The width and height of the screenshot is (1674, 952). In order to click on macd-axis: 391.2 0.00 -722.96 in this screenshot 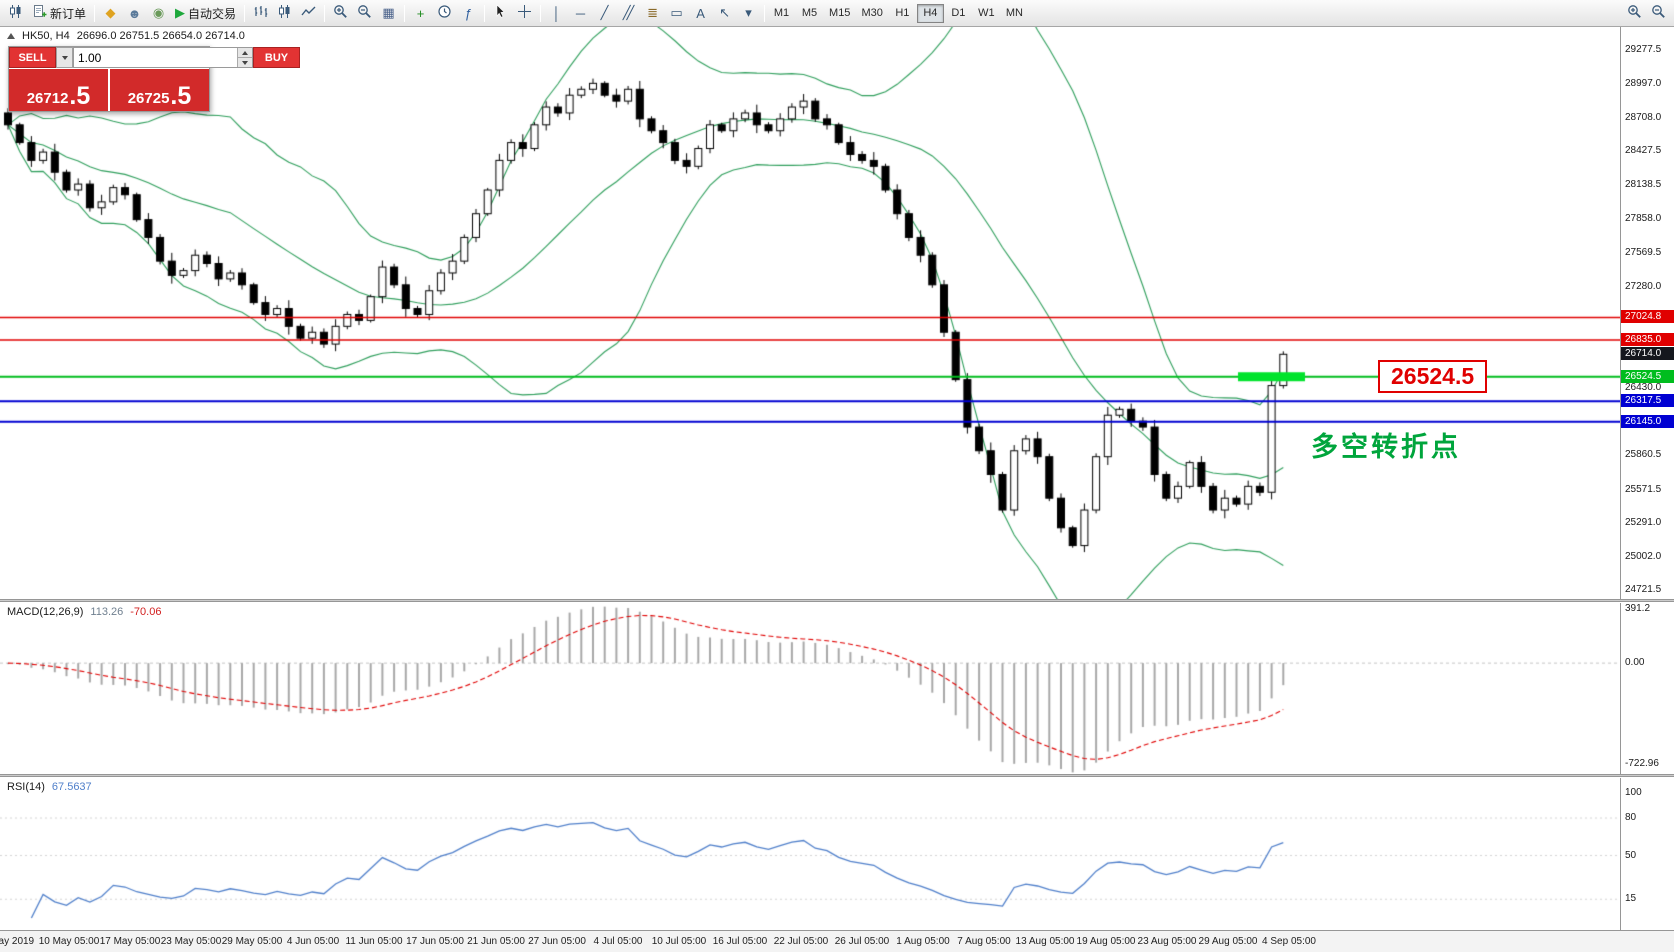, I will do `click(1647, 689)`.